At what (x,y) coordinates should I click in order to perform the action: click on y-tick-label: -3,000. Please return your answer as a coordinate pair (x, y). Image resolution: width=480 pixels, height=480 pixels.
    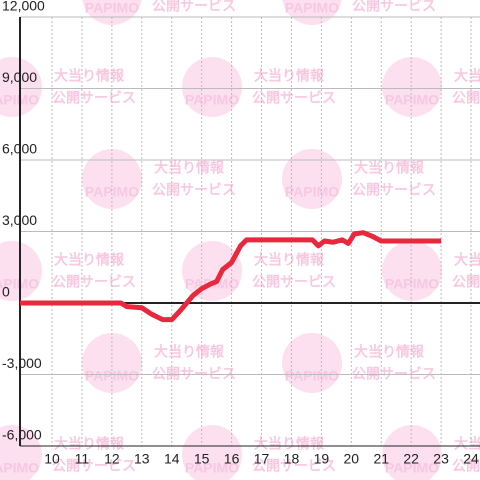
    Looking at the image, I should click on (22, 363).